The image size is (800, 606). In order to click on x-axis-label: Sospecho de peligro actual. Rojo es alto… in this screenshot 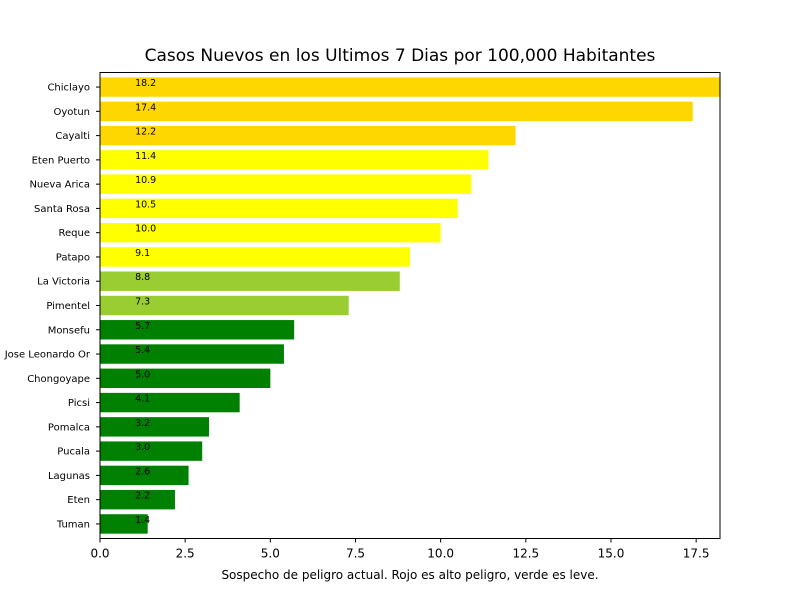, I will do `click(409, 575)`.